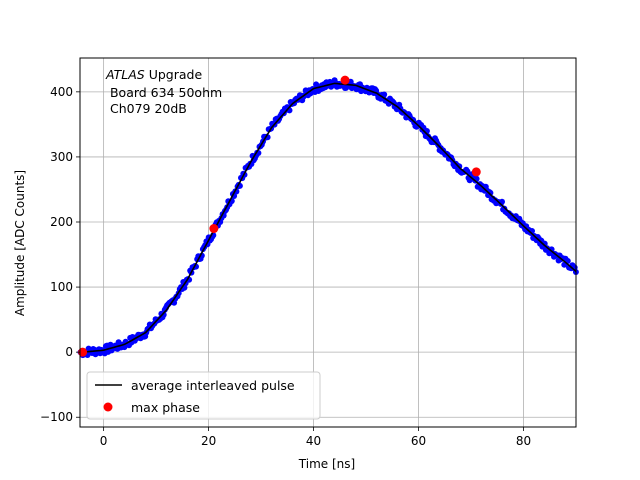 This screenshot has width=640, height=480. Describe the element at coordinates (165, 407) in the screenshot. I see `legend-marker-label: max phase` at that location.